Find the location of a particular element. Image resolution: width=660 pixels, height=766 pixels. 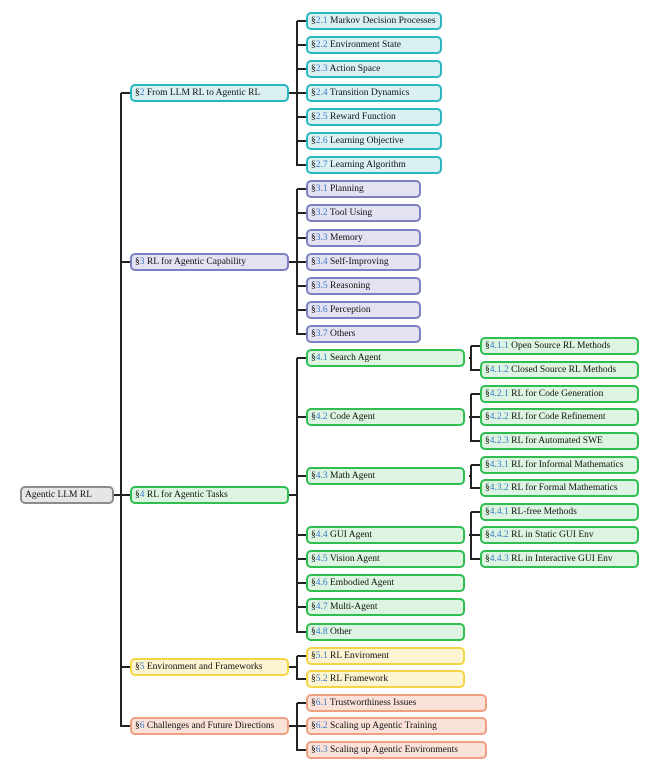

subsection-node-5-2: §5.2 RL Framework is located at coordinates (385, 679).